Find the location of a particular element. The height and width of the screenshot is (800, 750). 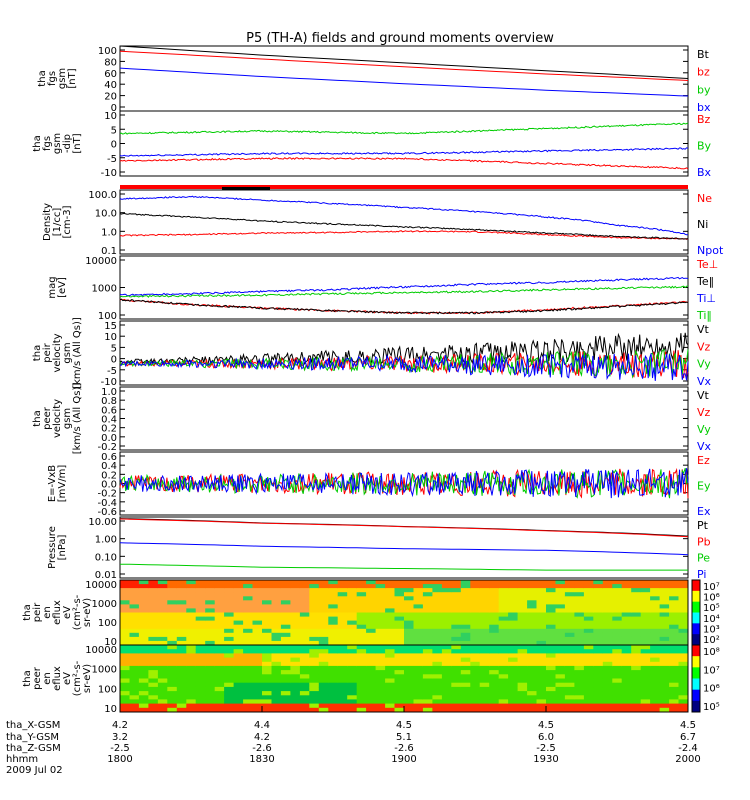

y-axis-label-line: Pressure is located at coordinates (52, 547).